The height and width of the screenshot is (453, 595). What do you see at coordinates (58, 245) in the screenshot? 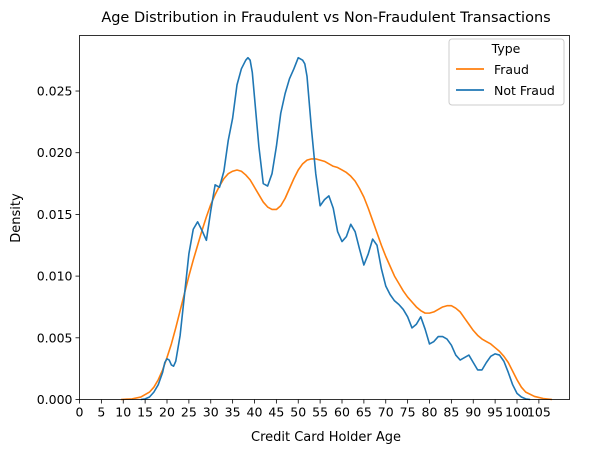
I see `y-axis: 0.000 0.005 0.010 0.015 0.020 0.025` at bounding box center [58, 245].